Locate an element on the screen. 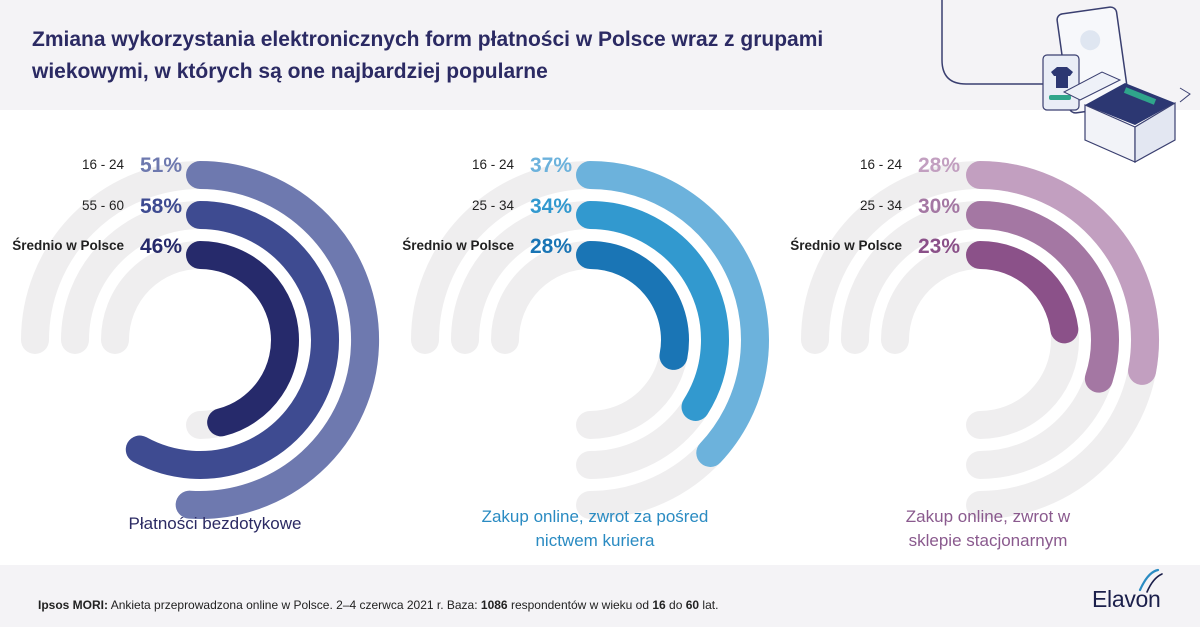 This screenshot has width=1200, height=627. row-label-courier-1: 16 - 24 is located at coordinates (493, 164).